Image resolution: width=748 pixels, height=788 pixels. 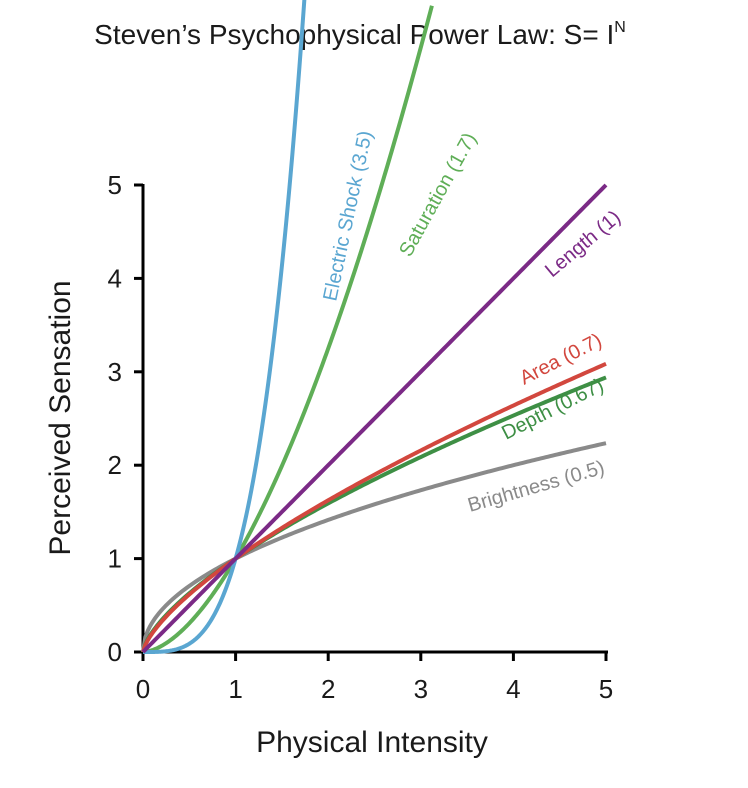 What do you see at coordinates (354, 34) in the screenshot?
I see `chart-title-main: Steven’s Psychophysical Power Law: S= I` at bounding box center [354, 34].